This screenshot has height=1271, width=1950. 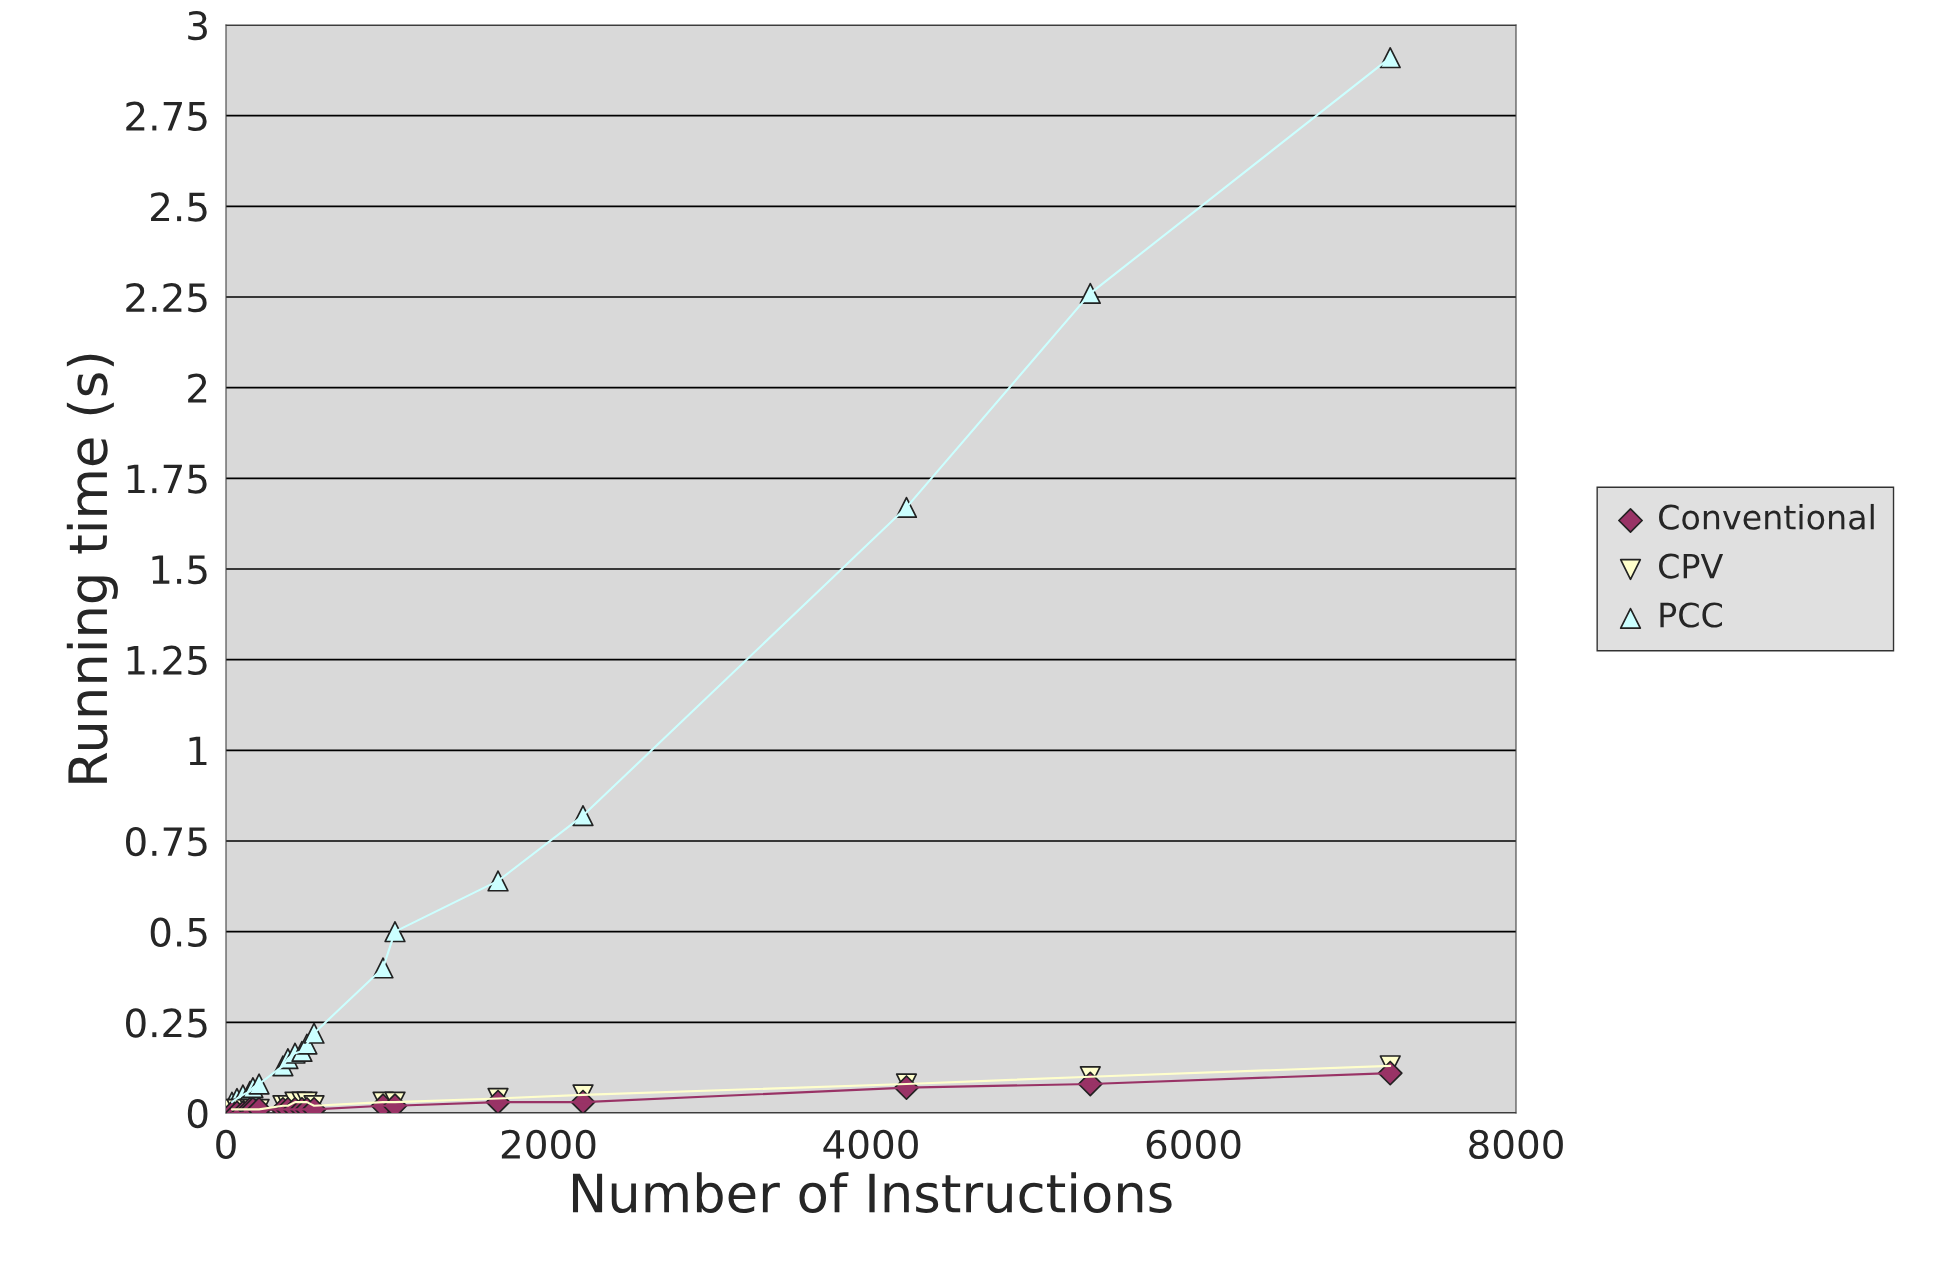 What do you see at coordinates (548, 1144) in the screenshot?
I see `x-tick-label: 2000` at bounding box center [548, 1144].